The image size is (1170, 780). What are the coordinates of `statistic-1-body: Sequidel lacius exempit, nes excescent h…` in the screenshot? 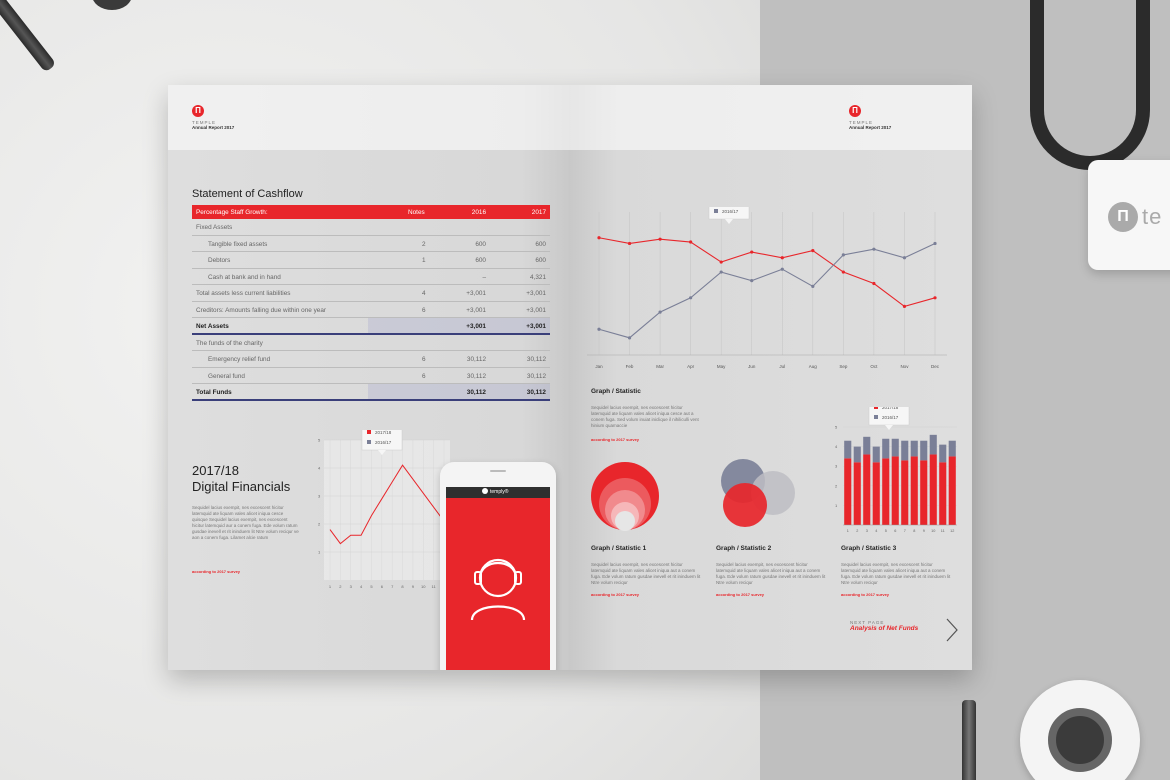 It's located at (646, 573).